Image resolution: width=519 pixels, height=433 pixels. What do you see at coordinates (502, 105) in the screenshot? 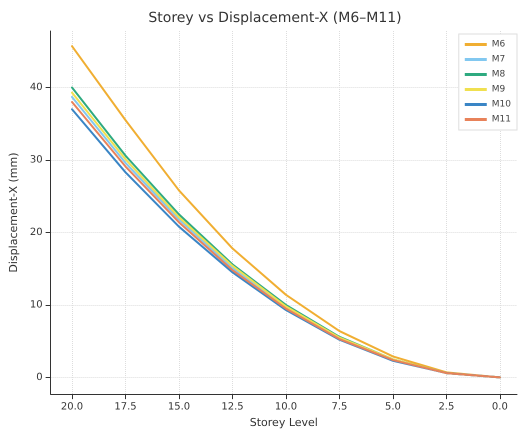
I see `legend-label: M10` at bounding box center [502, 105].